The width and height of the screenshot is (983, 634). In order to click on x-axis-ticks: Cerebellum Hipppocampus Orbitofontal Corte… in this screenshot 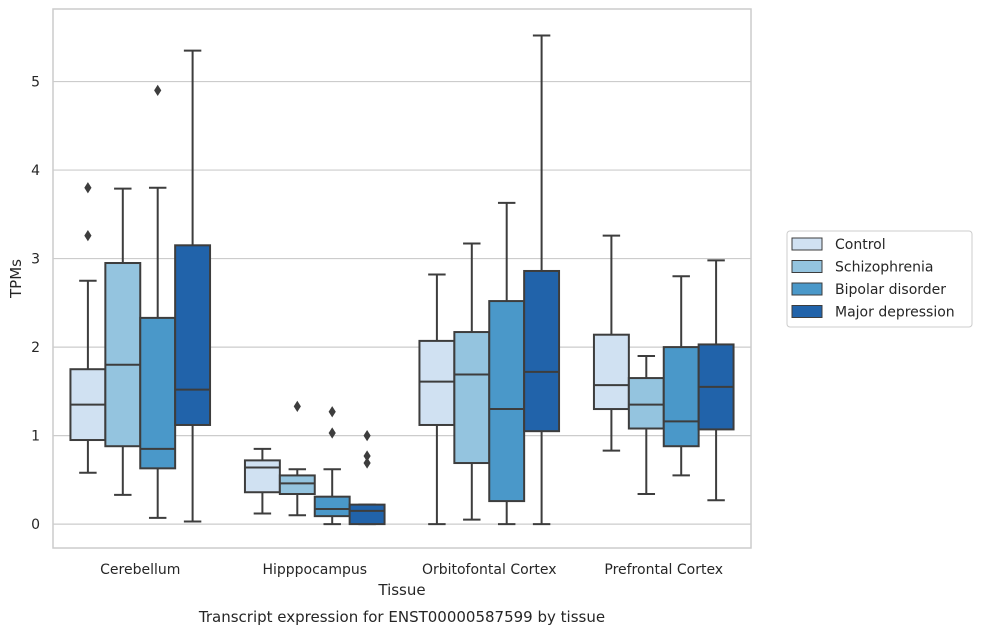, I will do `click(411, 570)`.